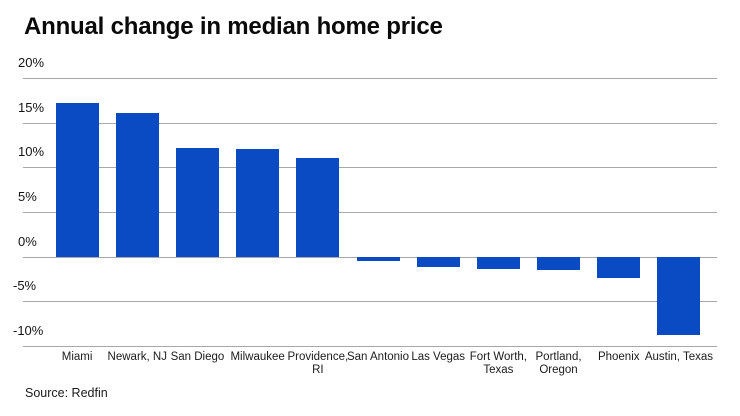 This screenshot has width=740, height=416. Describe the element at coordinates (31, 62) in the screenshot. I see `y-tick-label-20: 20%` at that location.